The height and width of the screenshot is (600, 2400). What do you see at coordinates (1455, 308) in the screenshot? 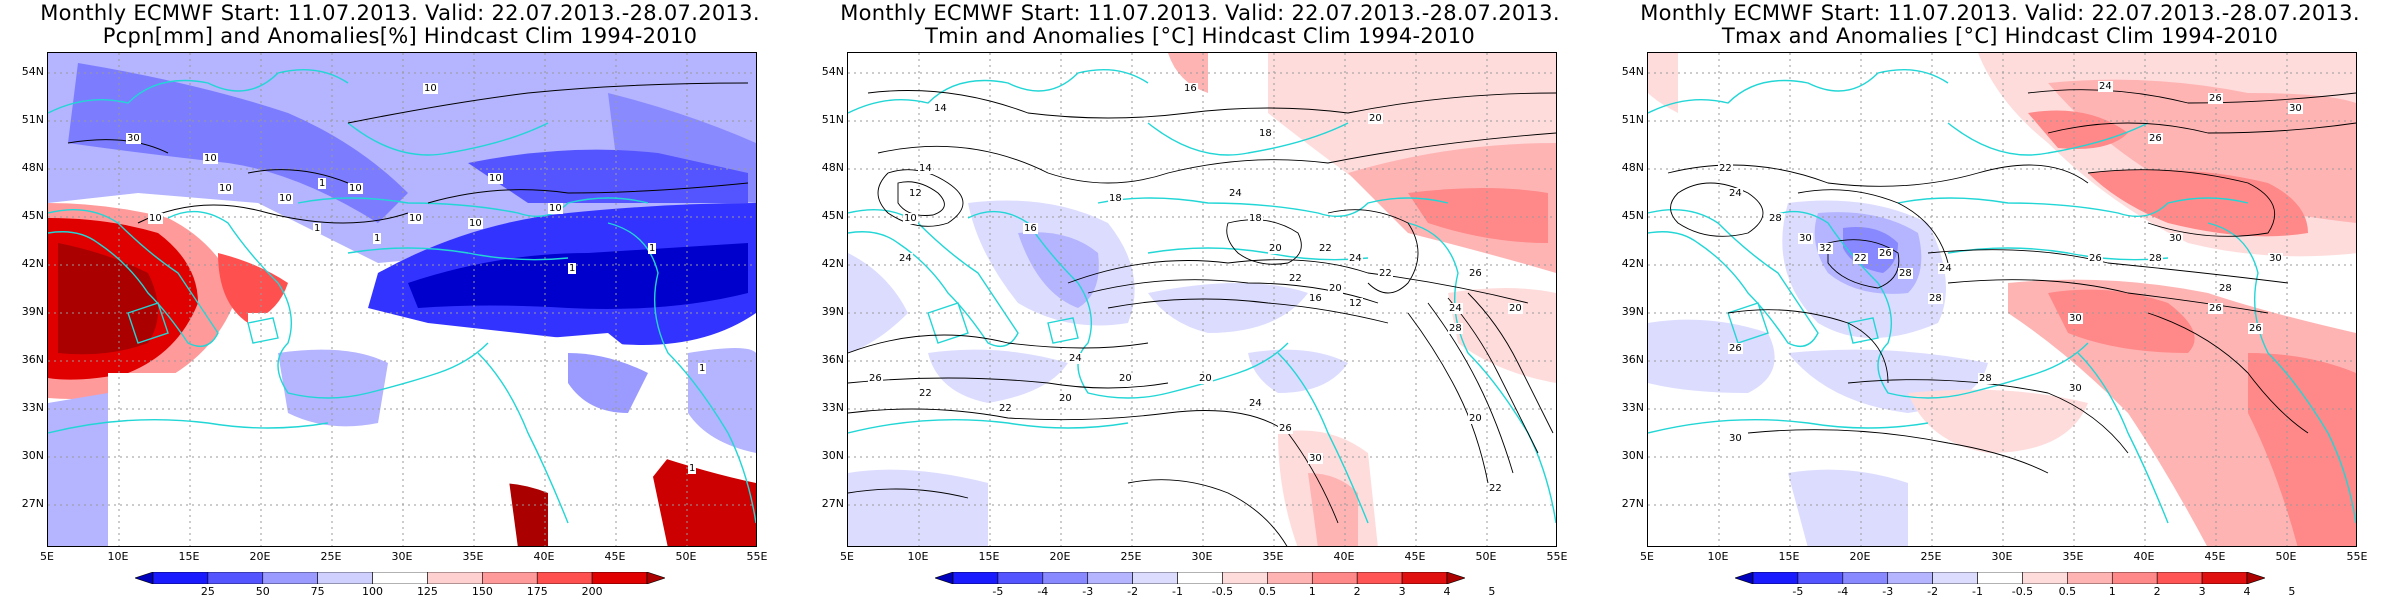
I see `contour-label: 24` at bounding box center [1455, 308].